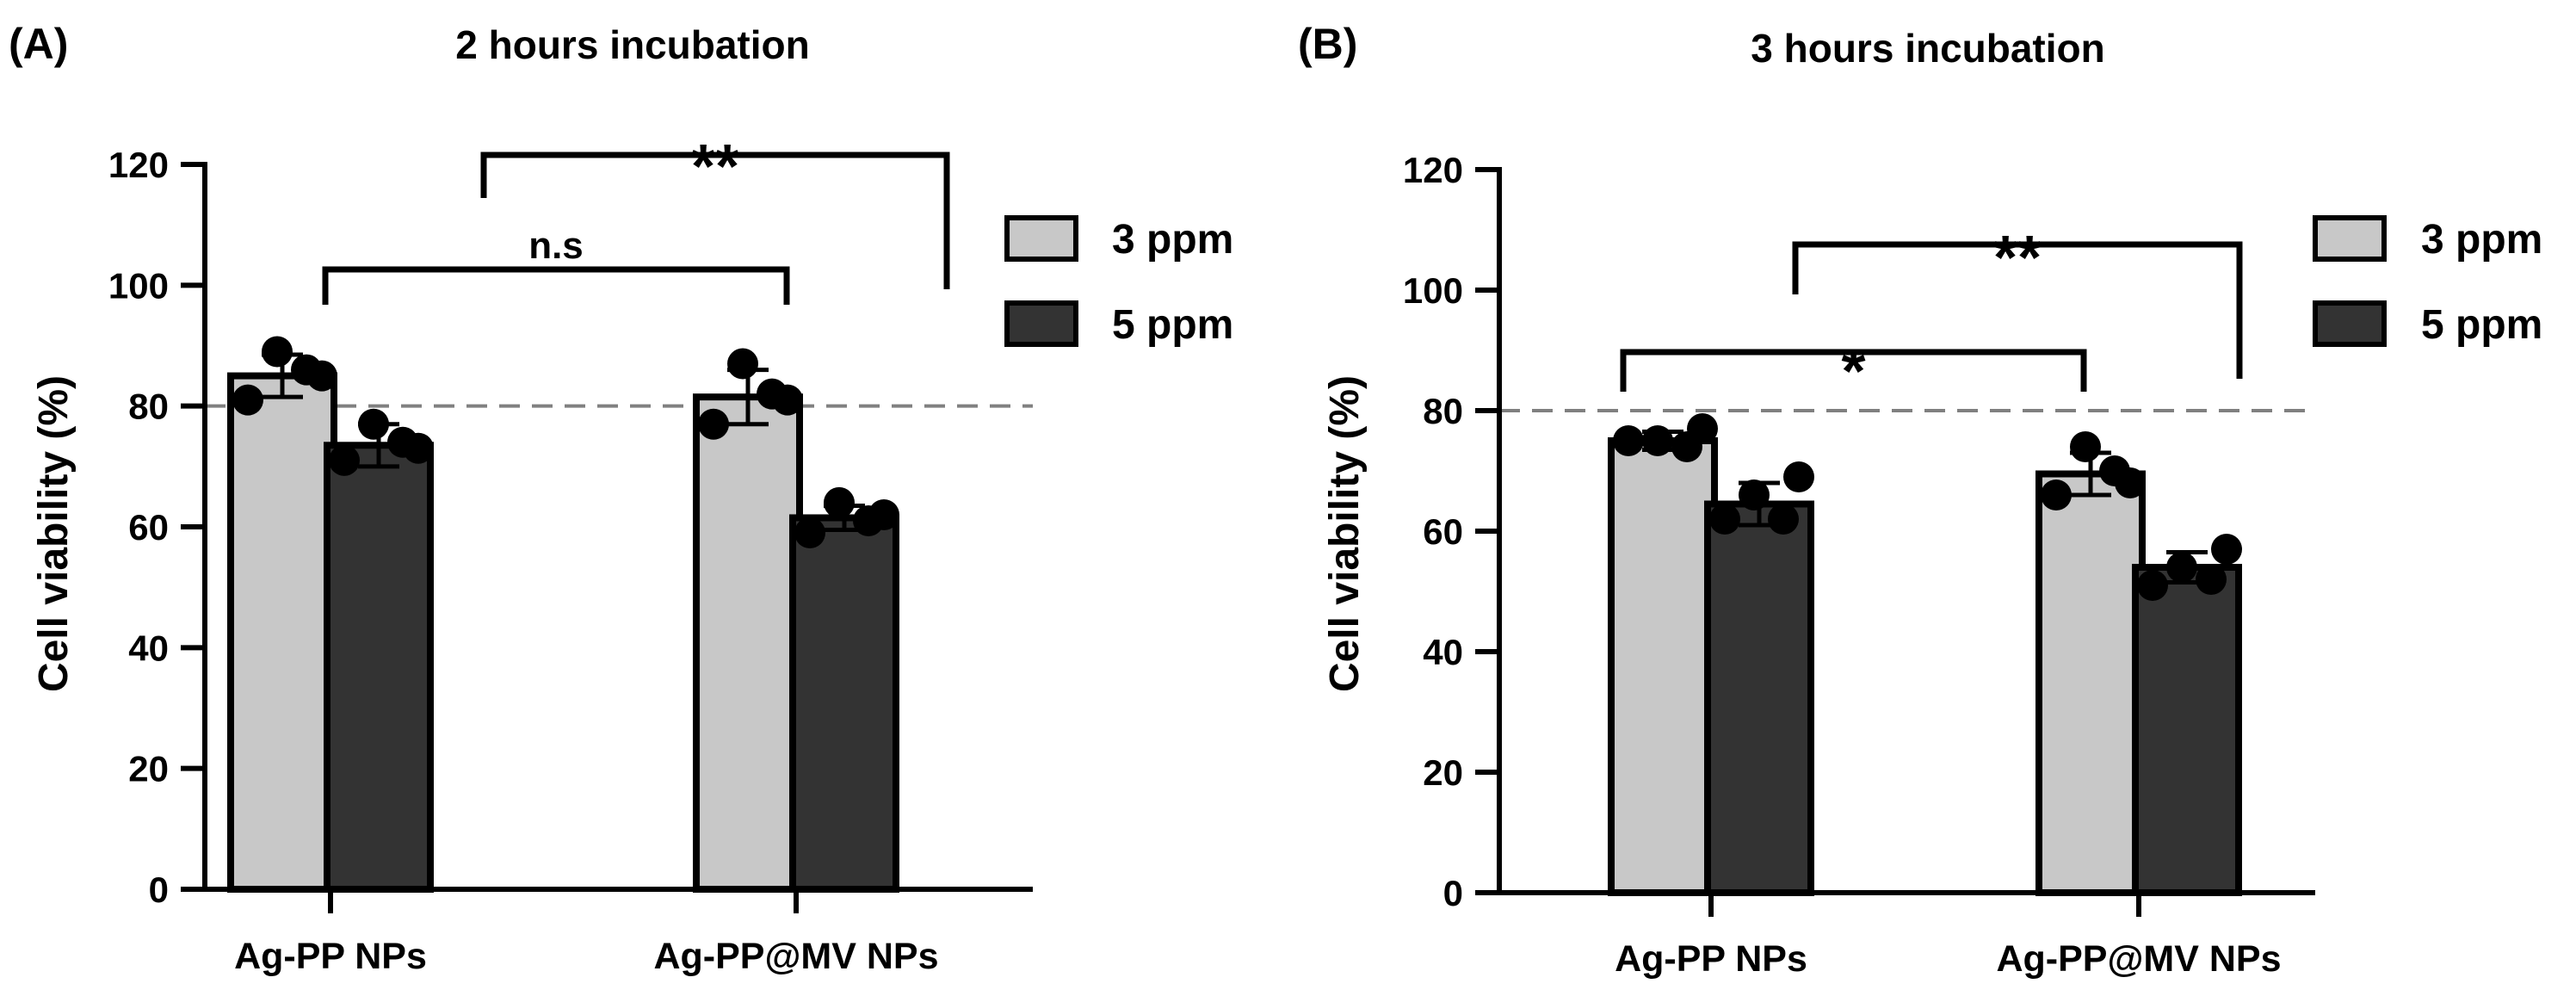 The image size is (2576, 996). I want to click on significance-label: *, so click(1853, 371).